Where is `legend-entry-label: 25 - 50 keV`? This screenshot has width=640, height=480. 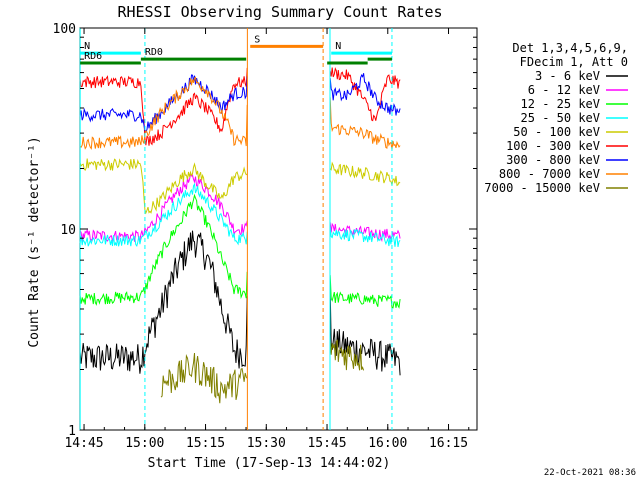 legend-entry-label: 25 - 50 keV is located at coordinates (560, 118).